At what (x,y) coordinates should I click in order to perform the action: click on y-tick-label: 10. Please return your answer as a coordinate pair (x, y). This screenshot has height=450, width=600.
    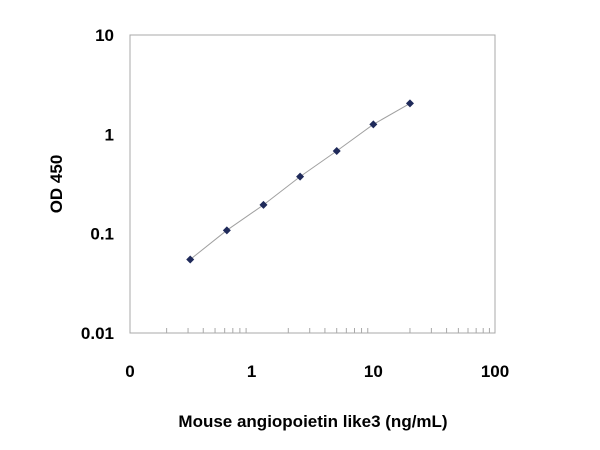
    Looking at the image, I should click on (104, 35).